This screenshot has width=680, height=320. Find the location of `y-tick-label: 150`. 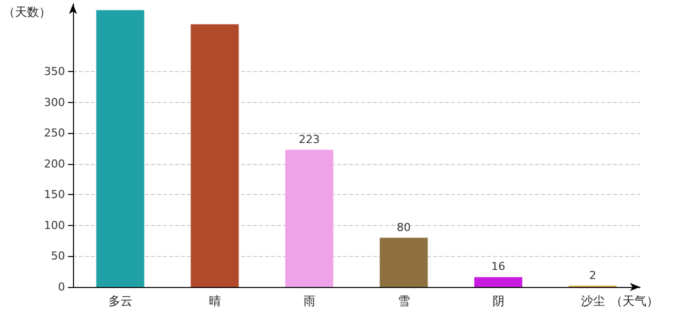

y-tick-label: 150 is located at coordinates (54, 195).